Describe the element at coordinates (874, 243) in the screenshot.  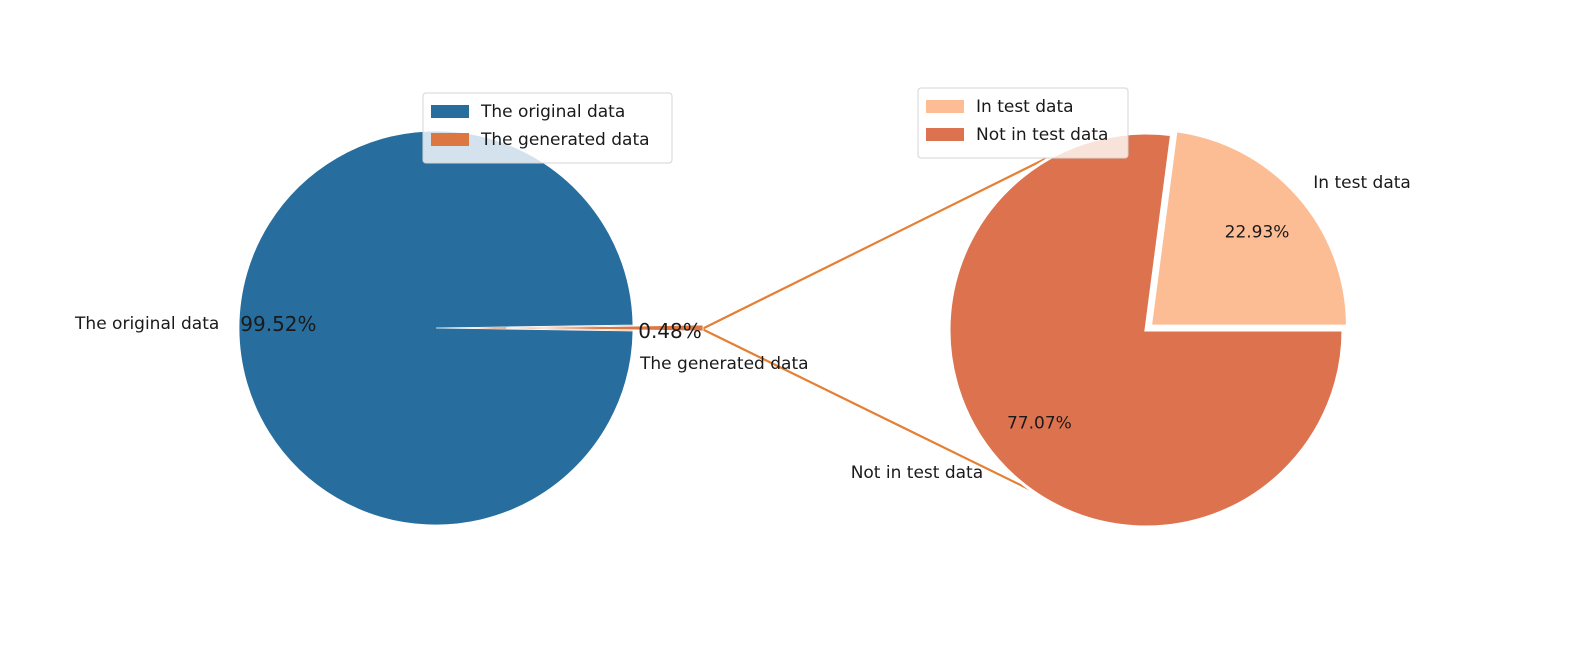
I see `connector-line-top` at that location.